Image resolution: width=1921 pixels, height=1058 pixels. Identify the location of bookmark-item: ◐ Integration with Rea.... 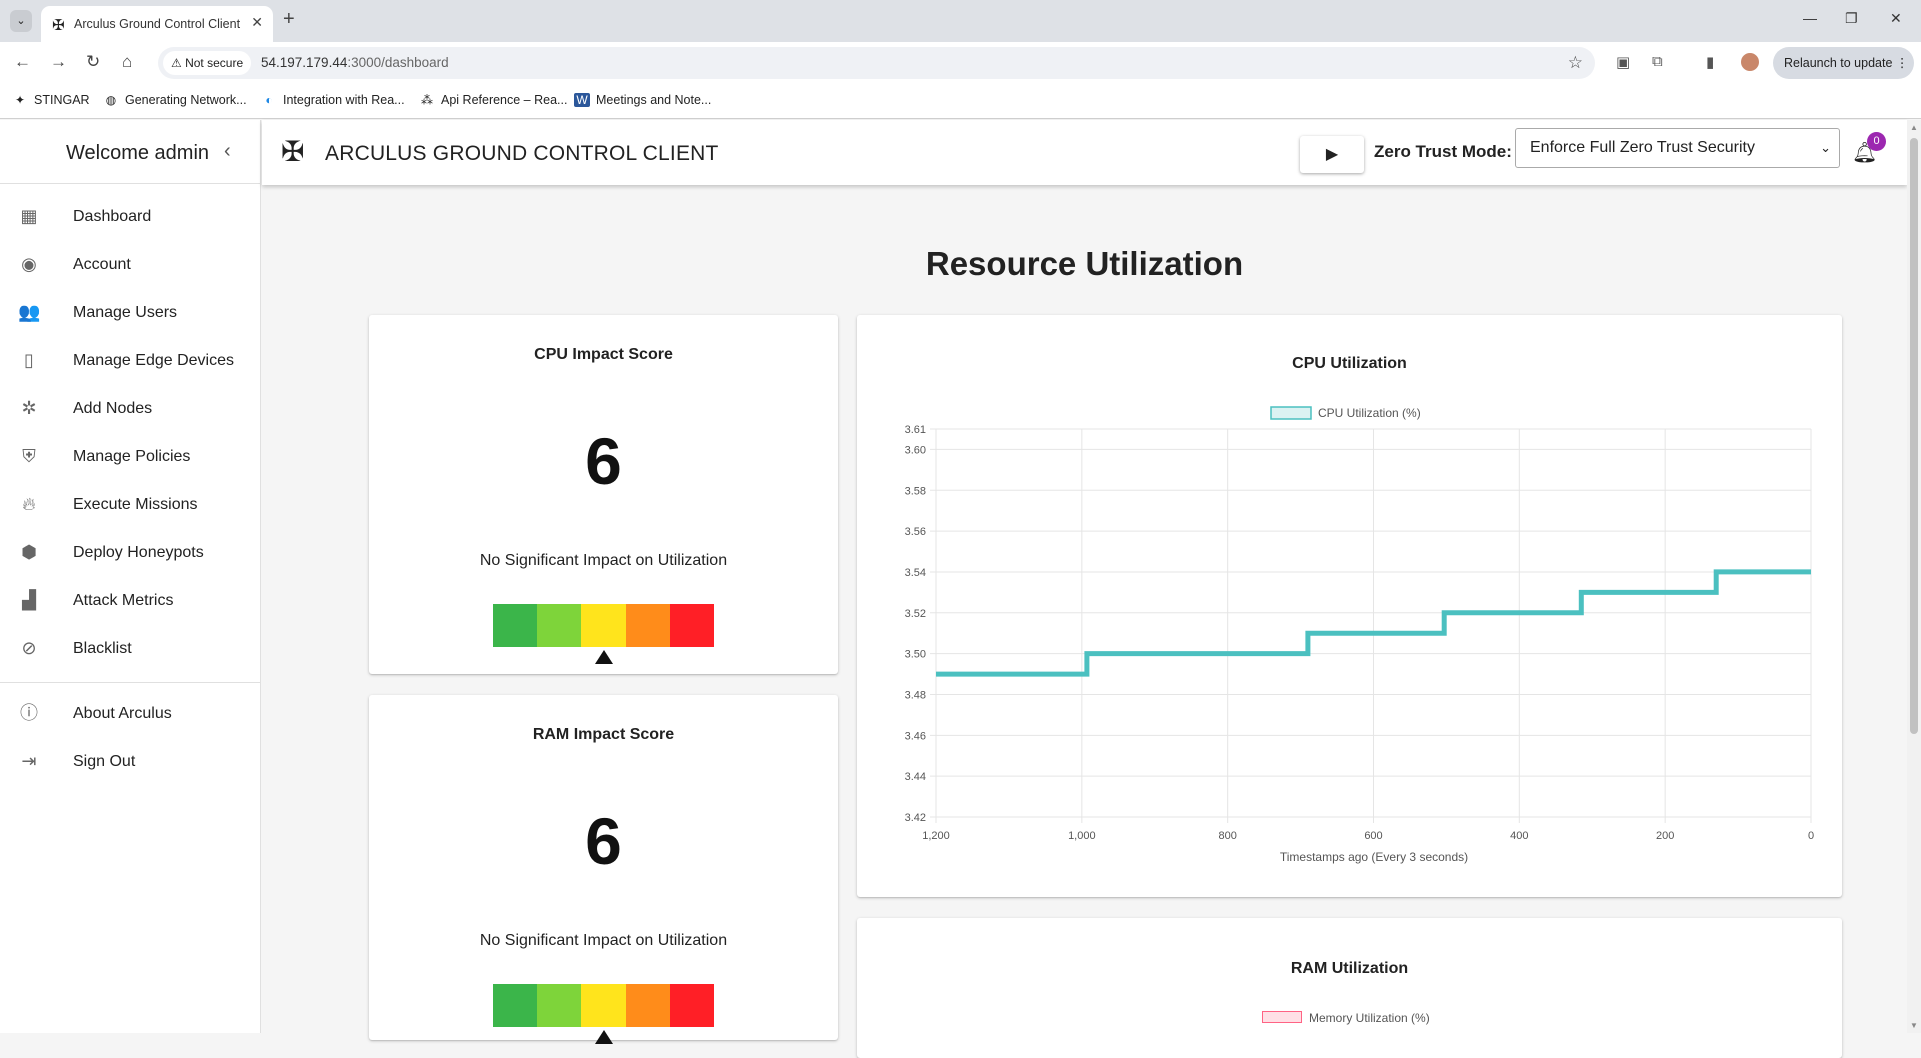
(333, 100).